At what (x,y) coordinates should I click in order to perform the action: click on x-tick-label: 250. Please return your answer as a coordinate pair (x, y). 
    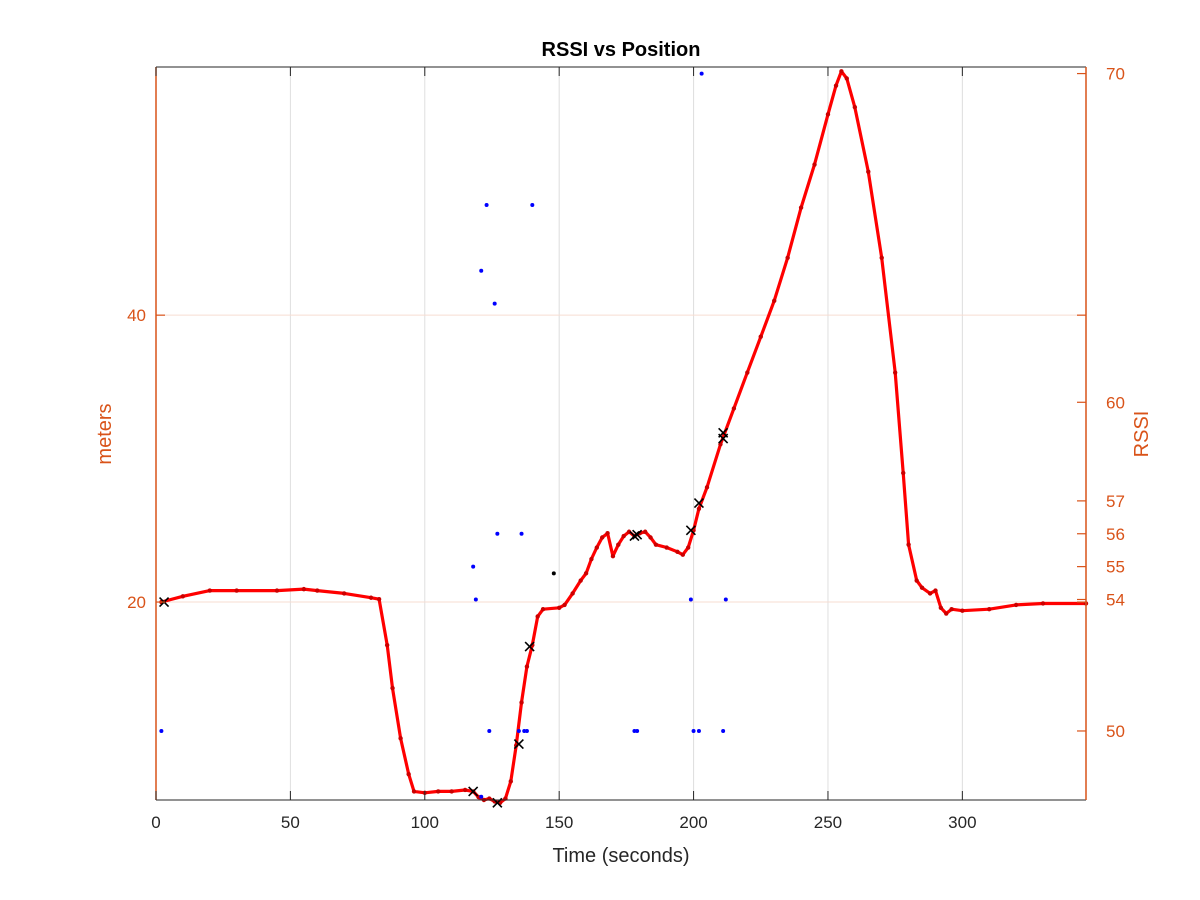
    Looking at the image, I should click on (828, 822).